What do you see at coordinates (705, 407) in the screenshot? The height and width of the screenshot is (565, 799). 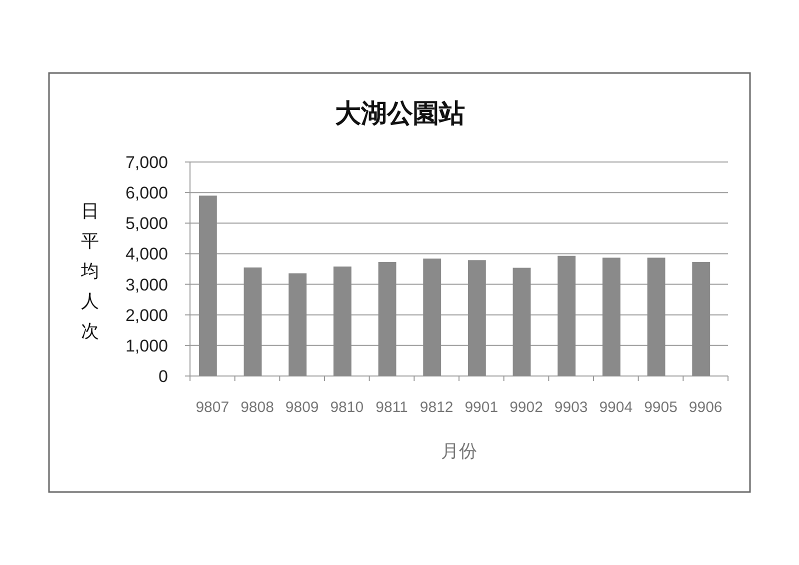 I see `x-tick-label: 9906` at bounding box center [705, 407].